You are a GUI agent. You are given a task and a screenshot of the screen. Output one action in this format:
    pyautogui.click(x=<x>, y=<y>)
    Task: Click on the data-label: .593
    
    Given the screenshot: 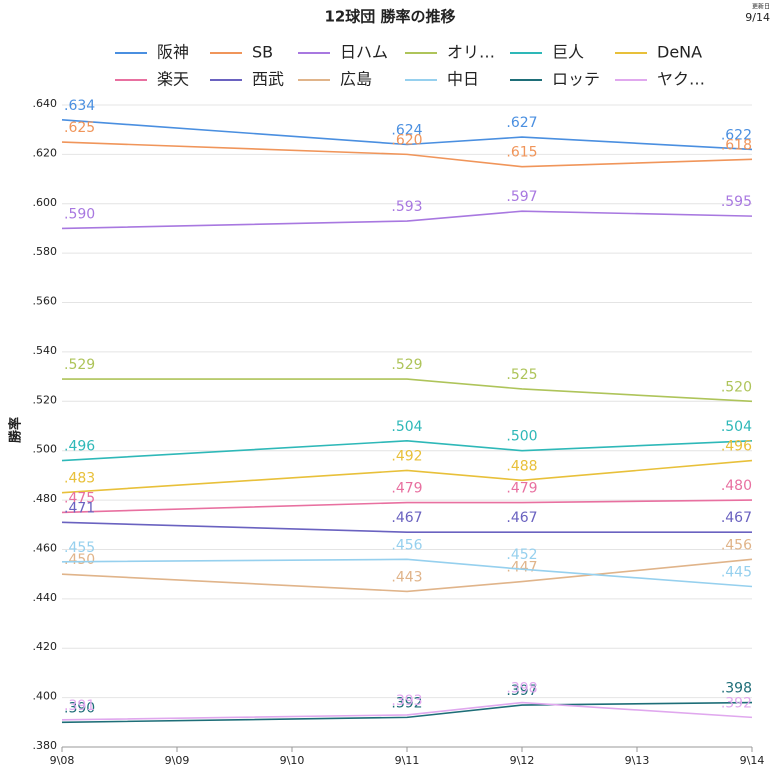 What is the action you would take?
    pyautogui.click(x=406, y=207)
    